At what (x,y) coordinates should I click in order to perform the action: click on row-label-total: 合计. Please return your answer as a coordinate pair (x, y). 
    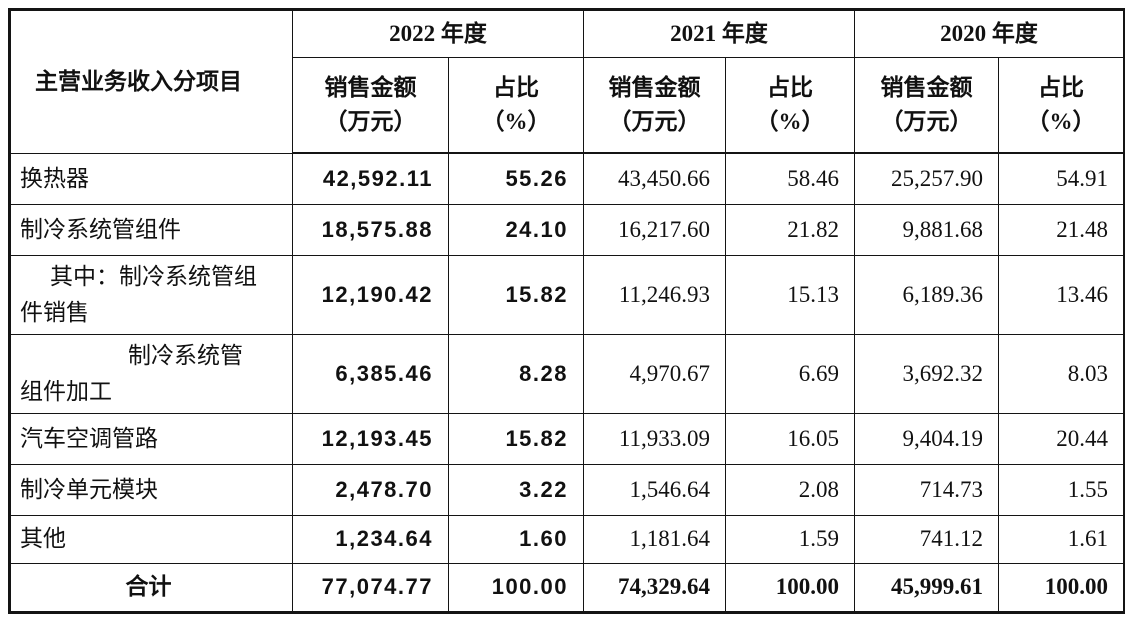
    Looking at the image, I should click on (151, 587).